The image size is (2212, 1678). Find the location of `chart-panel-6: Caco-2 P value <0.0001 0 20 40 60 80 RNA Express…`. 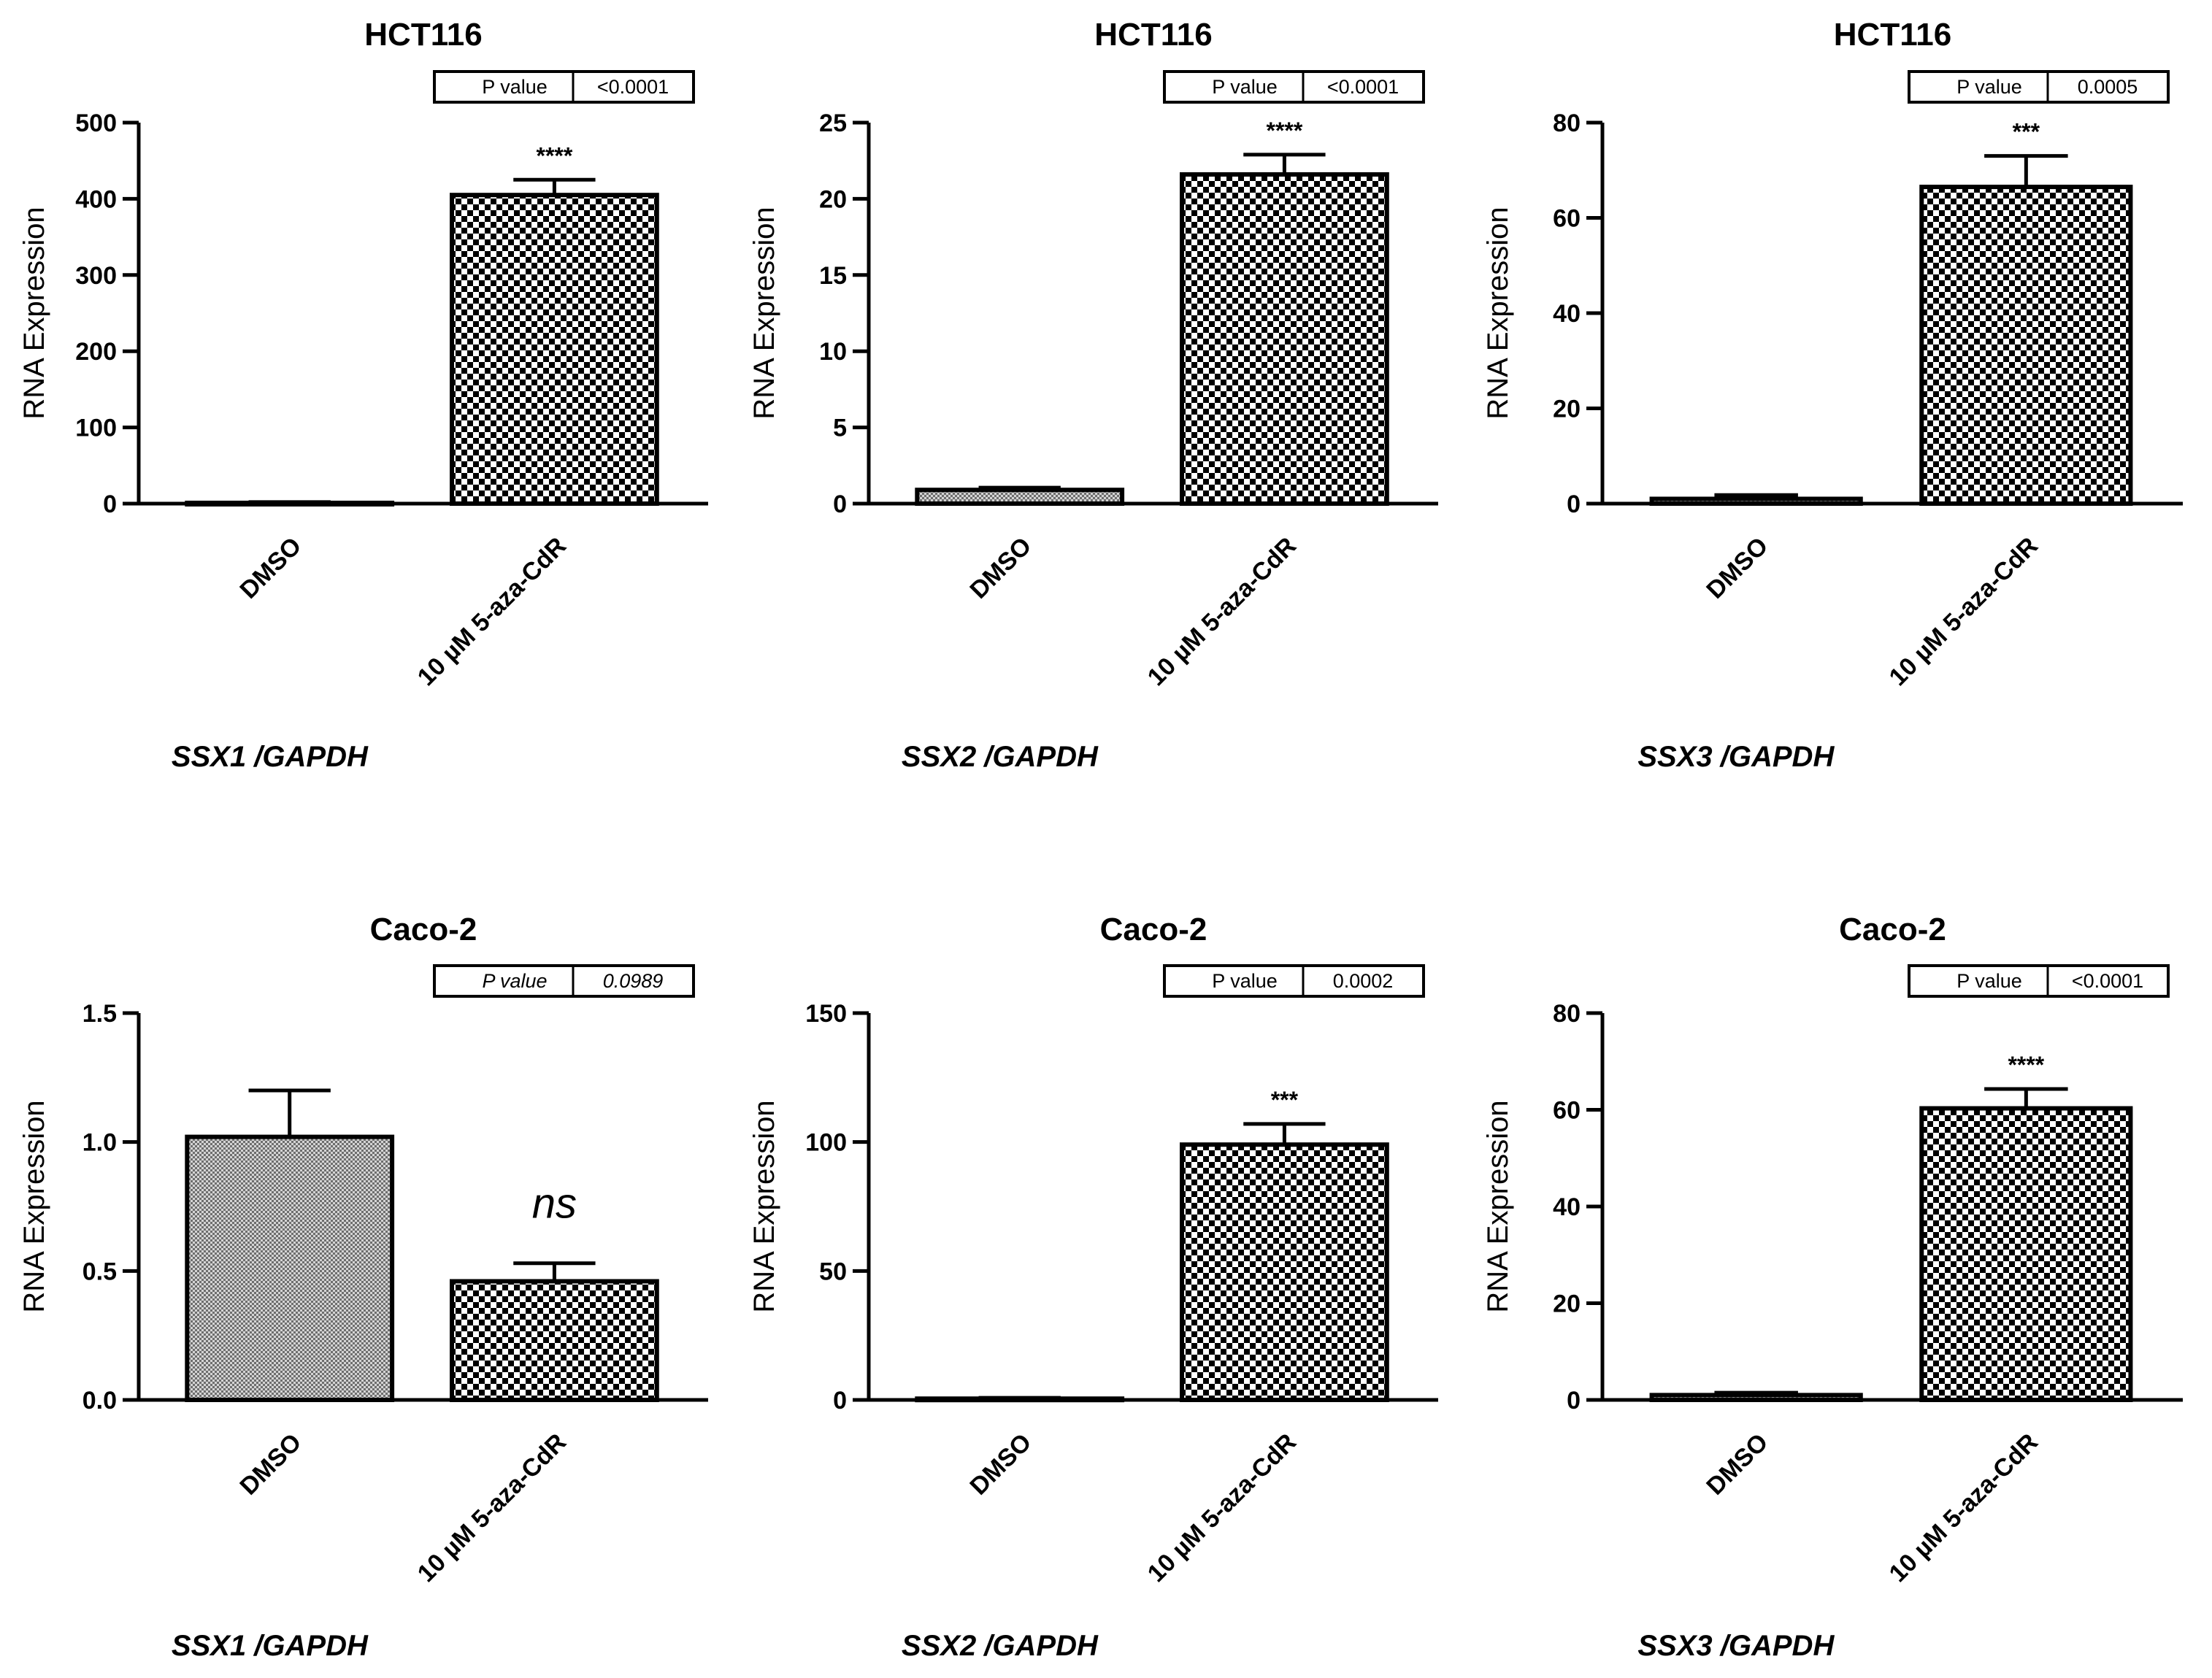

chart-panel-6: Caco-2 P value <0.0001 0 20 40 60 80 RNA Express… is located at coordinates (1832, 1287).